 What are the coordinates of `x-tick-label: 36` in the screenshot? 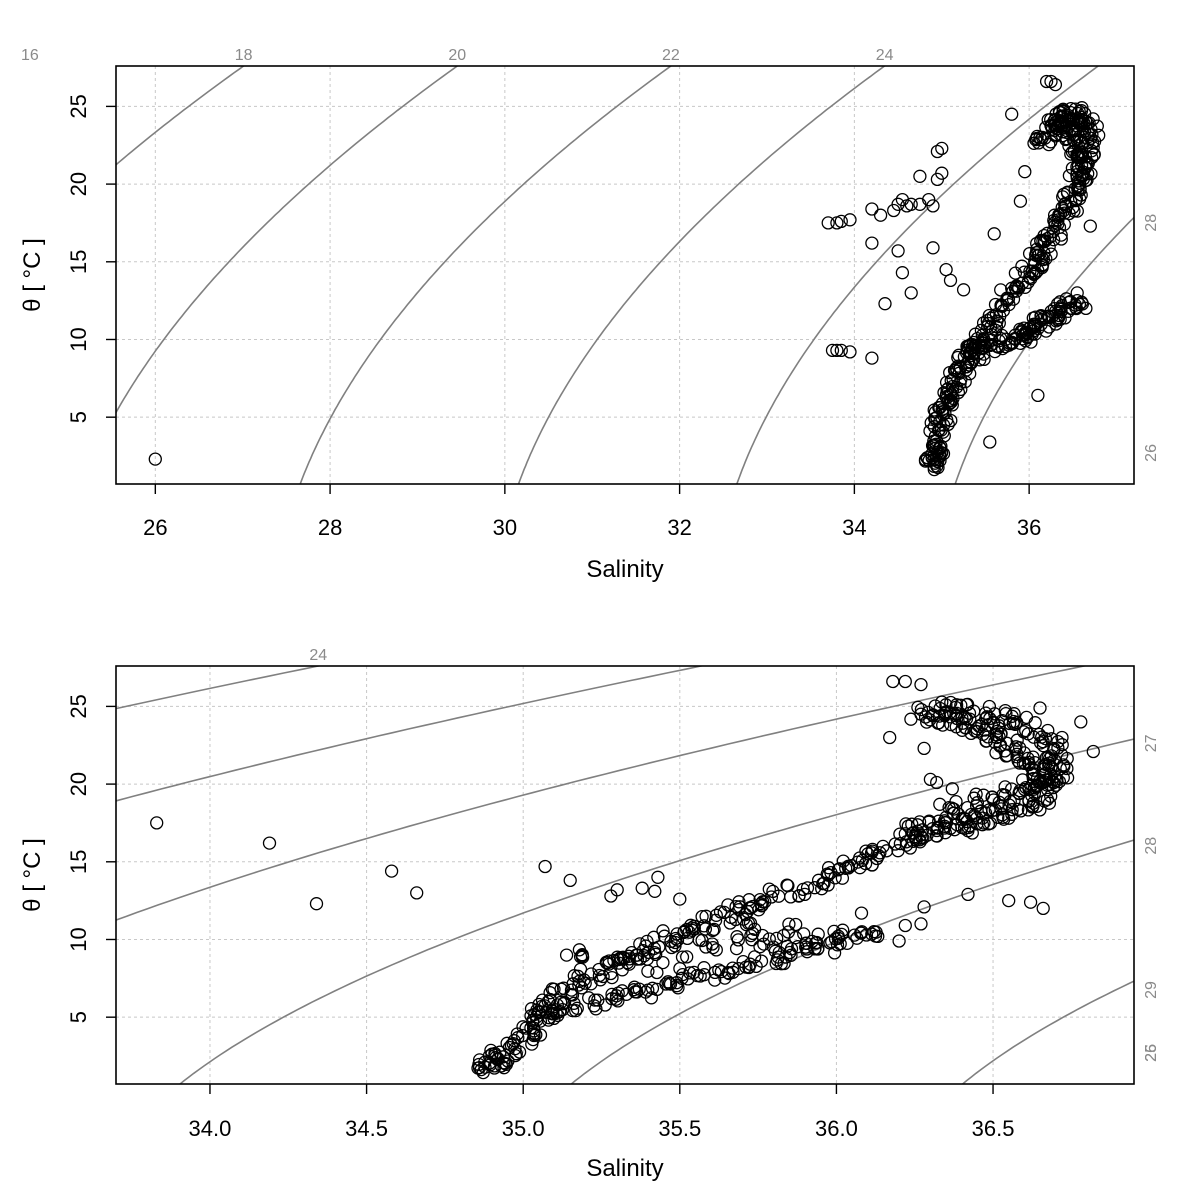 It's located at (1029, 527).